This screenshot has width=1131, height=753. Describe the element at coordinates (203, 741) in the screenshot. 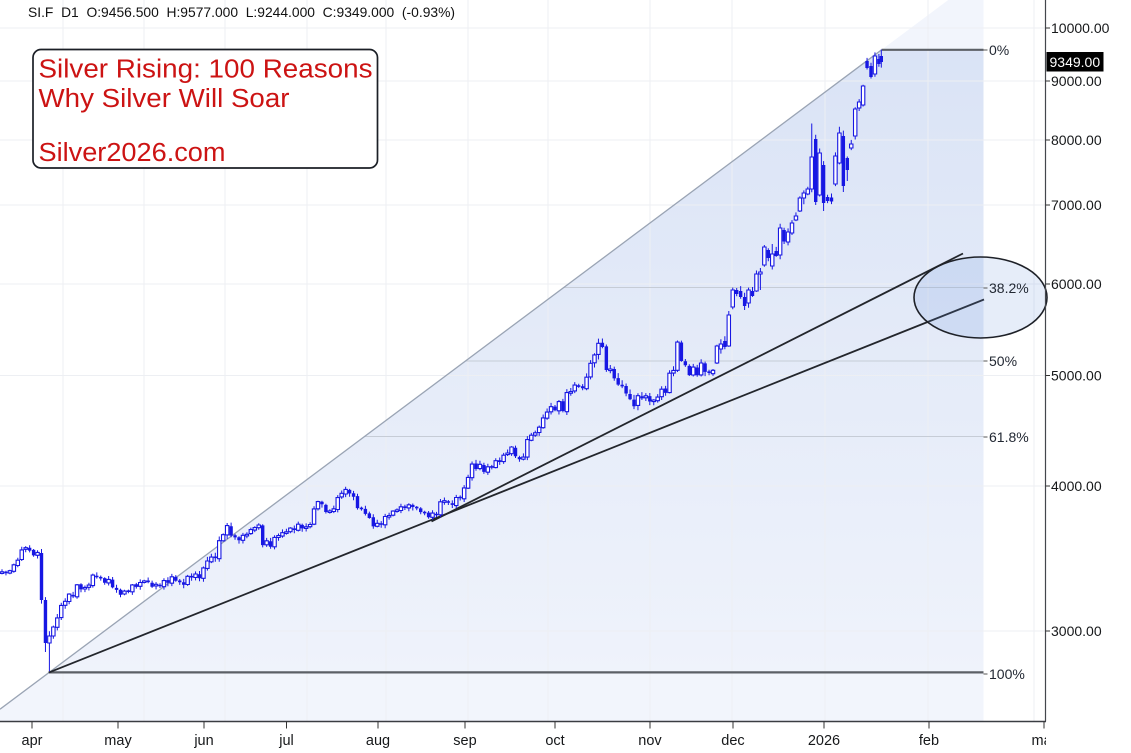

I see `svg-text: jun` at that location.